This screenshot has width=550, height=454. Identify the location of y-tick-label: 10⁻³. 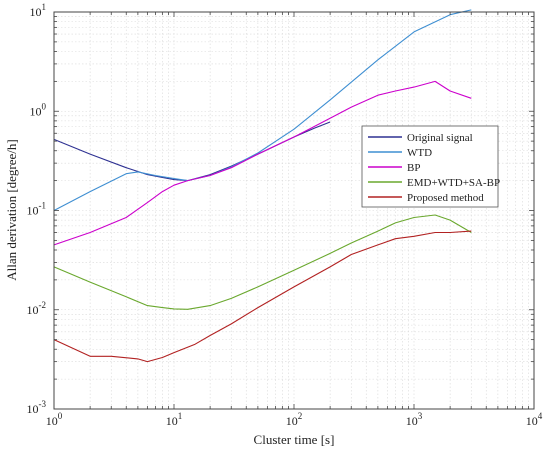
(37, 407).